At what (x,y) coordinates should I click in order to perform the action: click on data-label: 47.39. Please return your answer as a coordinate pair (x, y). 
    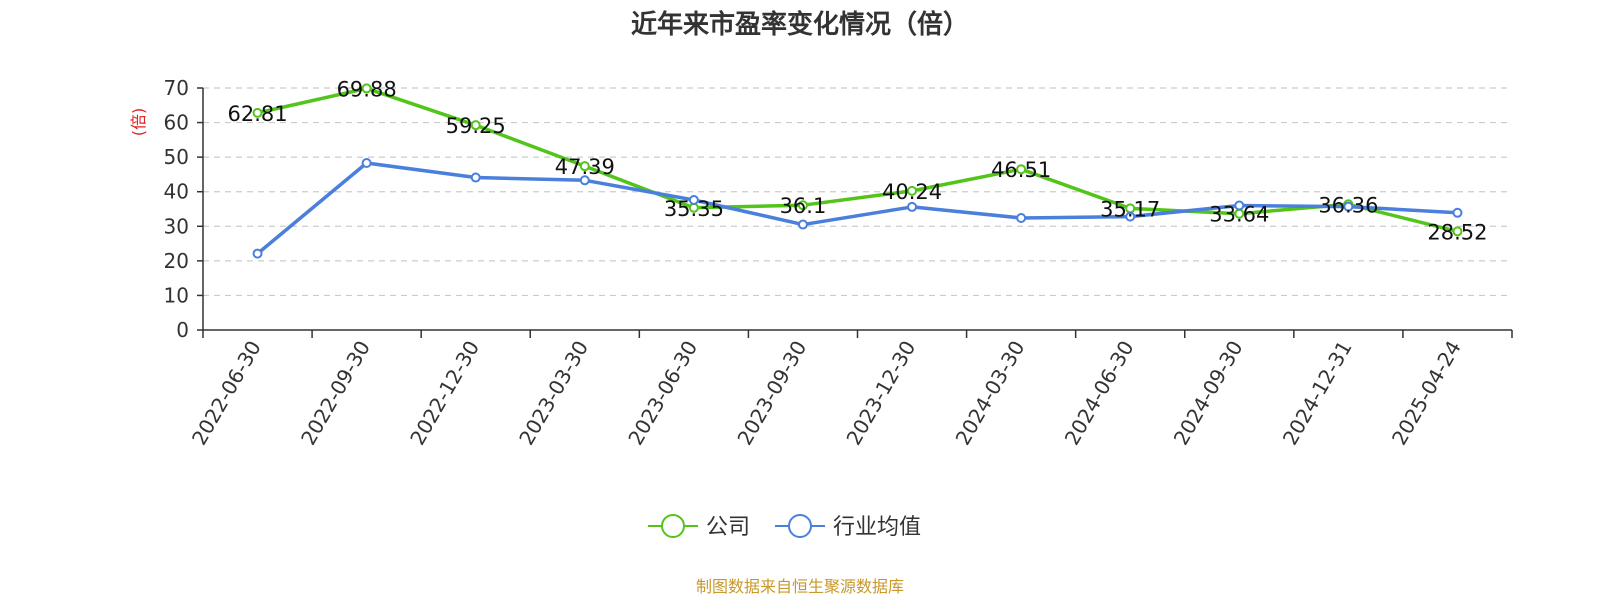
    Looking at the image, I should click on (585, 167).